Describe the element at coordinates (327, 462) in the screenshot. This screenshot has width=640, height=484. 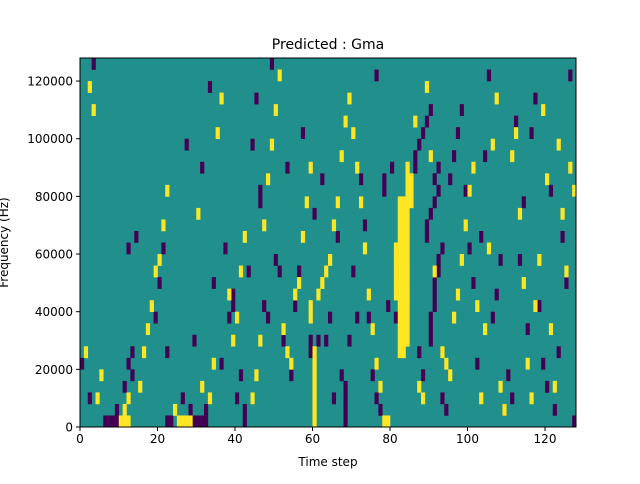
I see `x-axis-label: Time step` at that location.